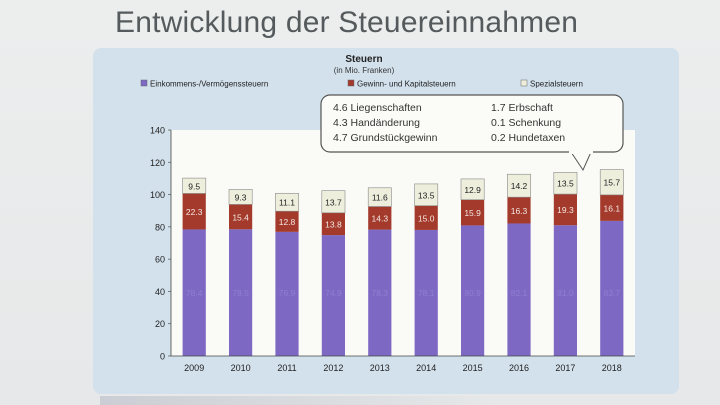 This screenshot has height=405, width=720. What do you see at coordinates (333, 368) in the screenshot?
I see `x-tick-label: 2012` at bounding box center [333, 368].